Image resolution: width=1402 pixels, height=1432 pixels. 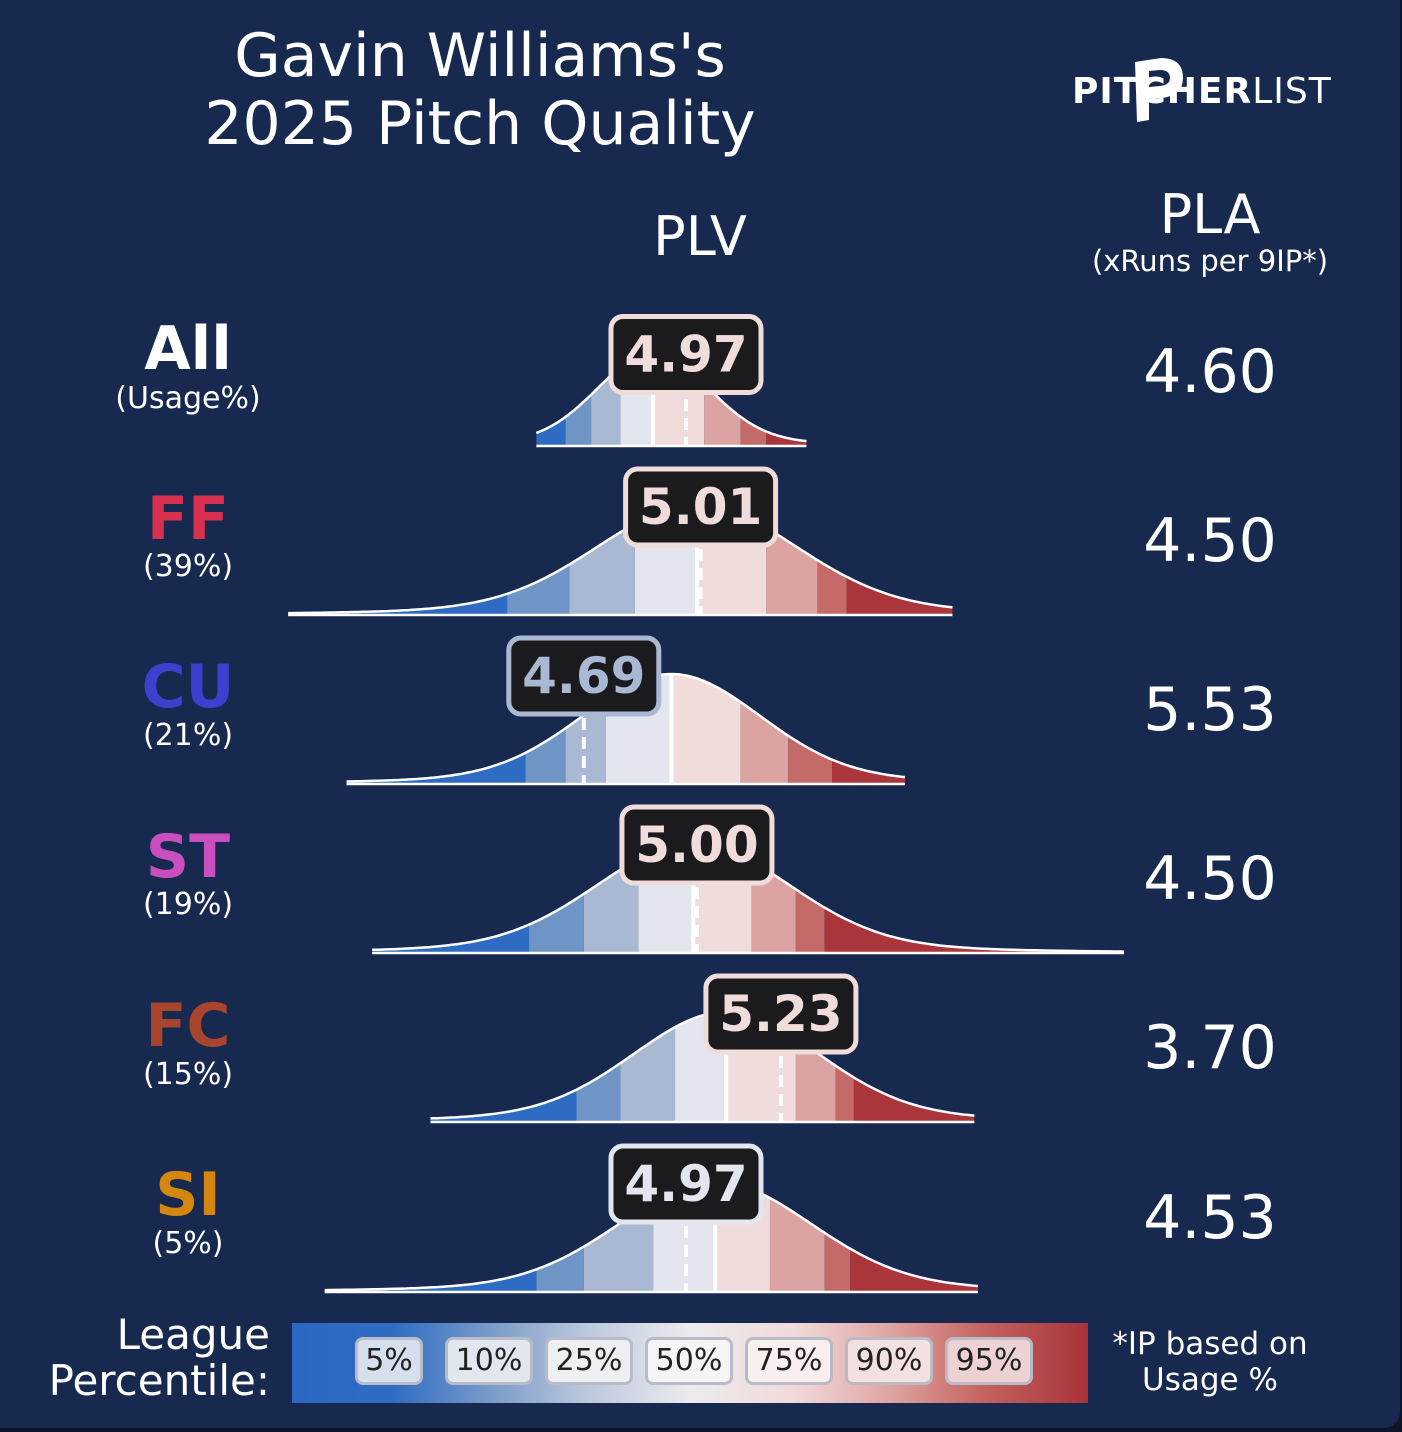 What do you see at coordinates (889, 1361) in the screenshot?
I see `legend-chip-90: 90%` at bounding box center [889, 1361].